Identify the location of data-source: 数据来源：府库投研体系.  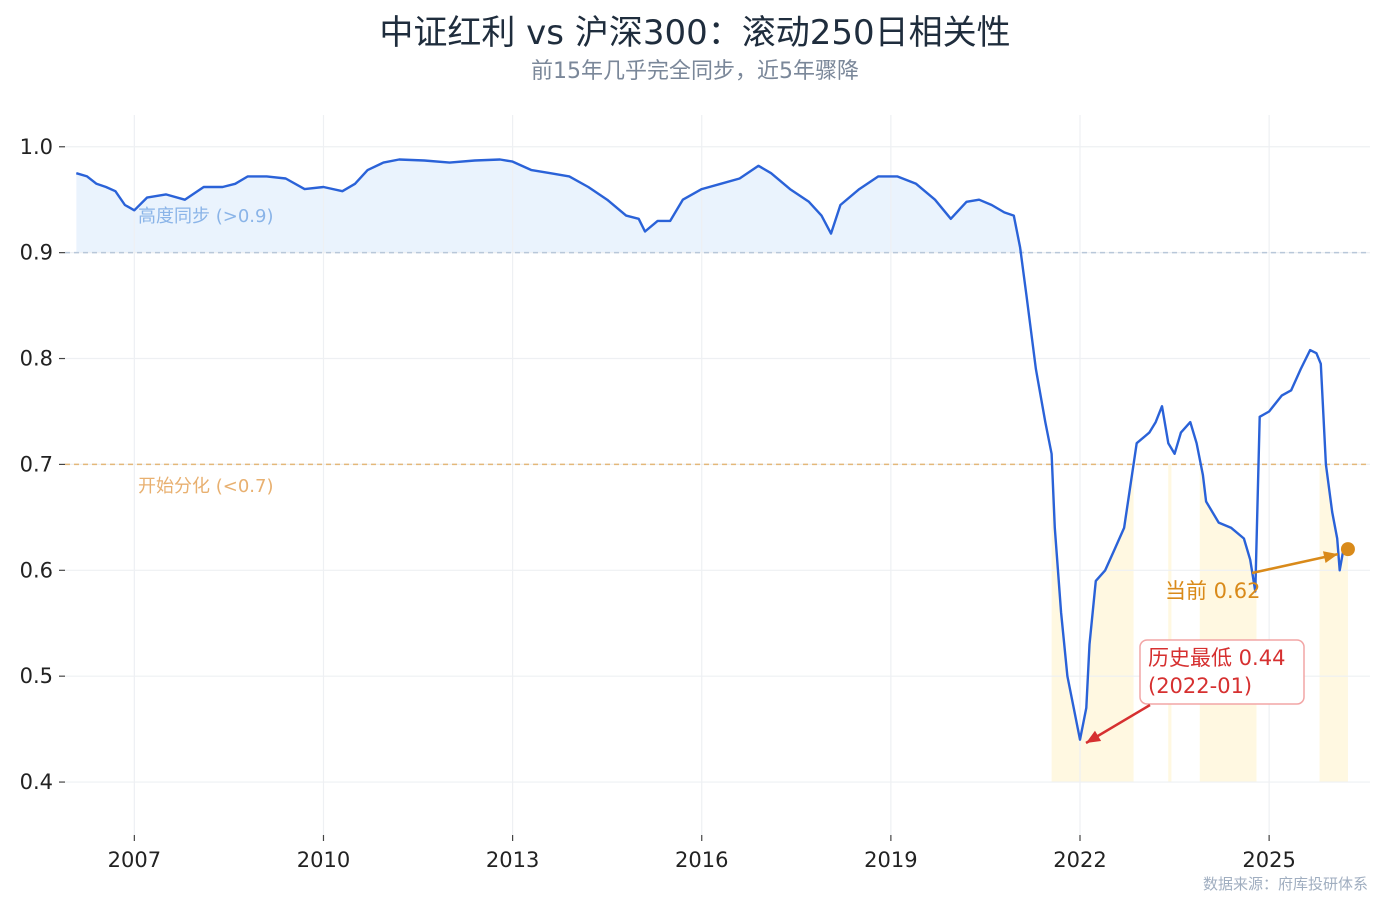
(1285, 884).